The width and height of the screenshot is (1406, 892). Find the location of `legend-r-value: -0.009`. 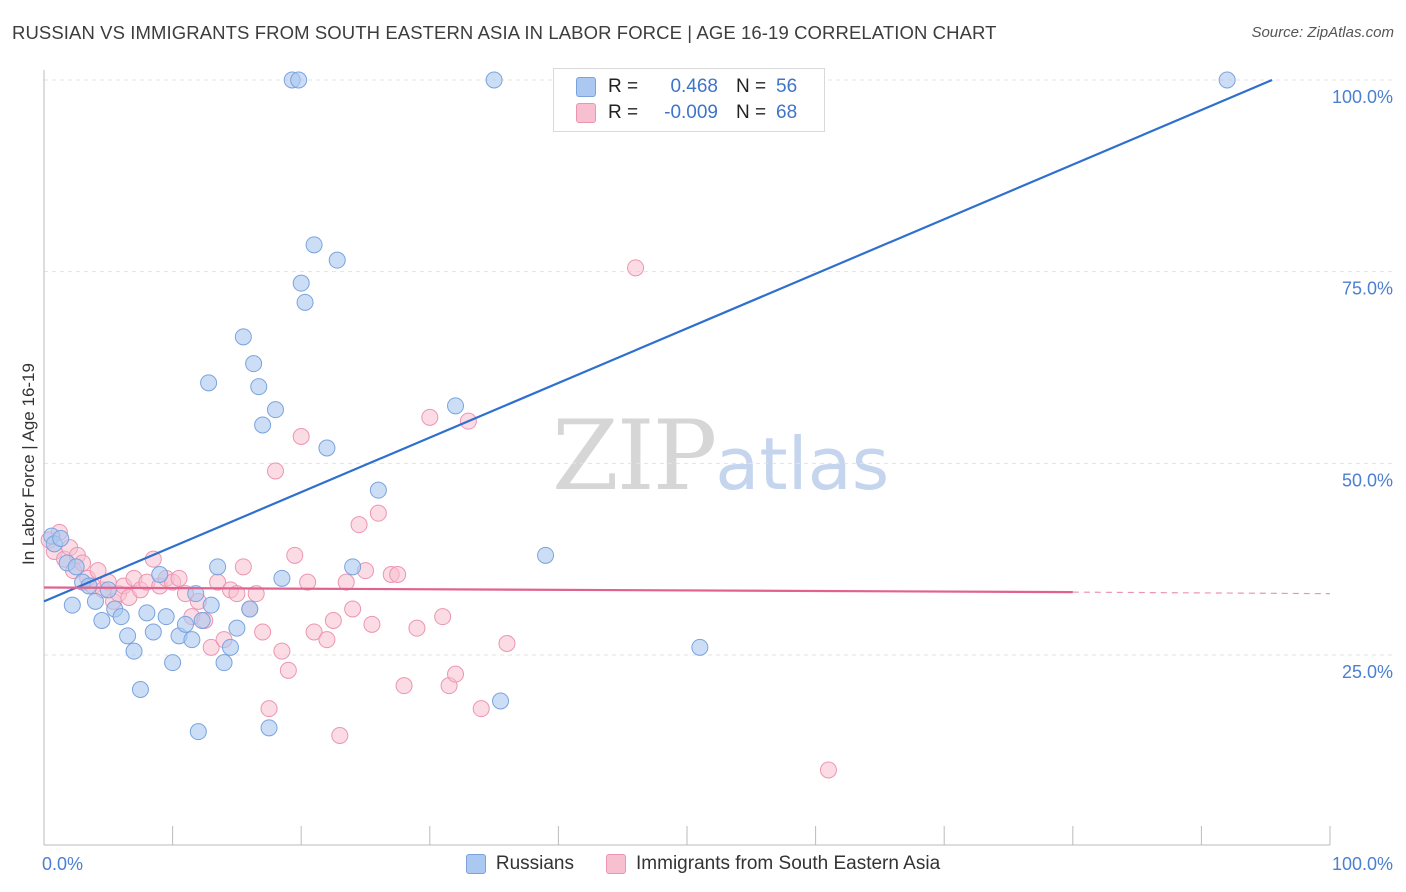

legend-r-value: -0.009 is located at coordinates (691, 112).